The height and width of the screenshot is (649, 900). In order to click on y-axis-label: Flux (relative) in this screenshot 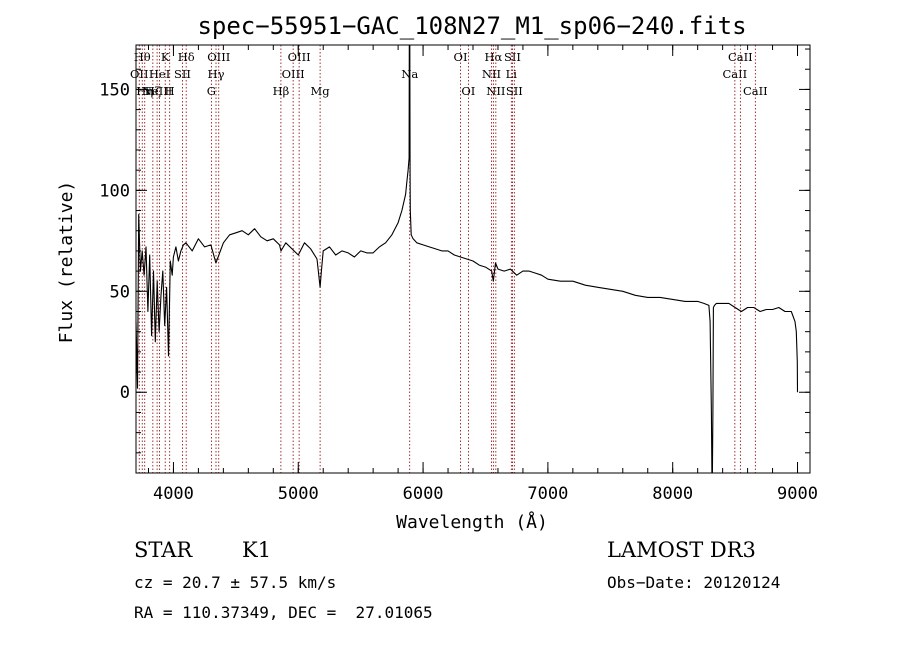, I will do `click(66, 262)`.